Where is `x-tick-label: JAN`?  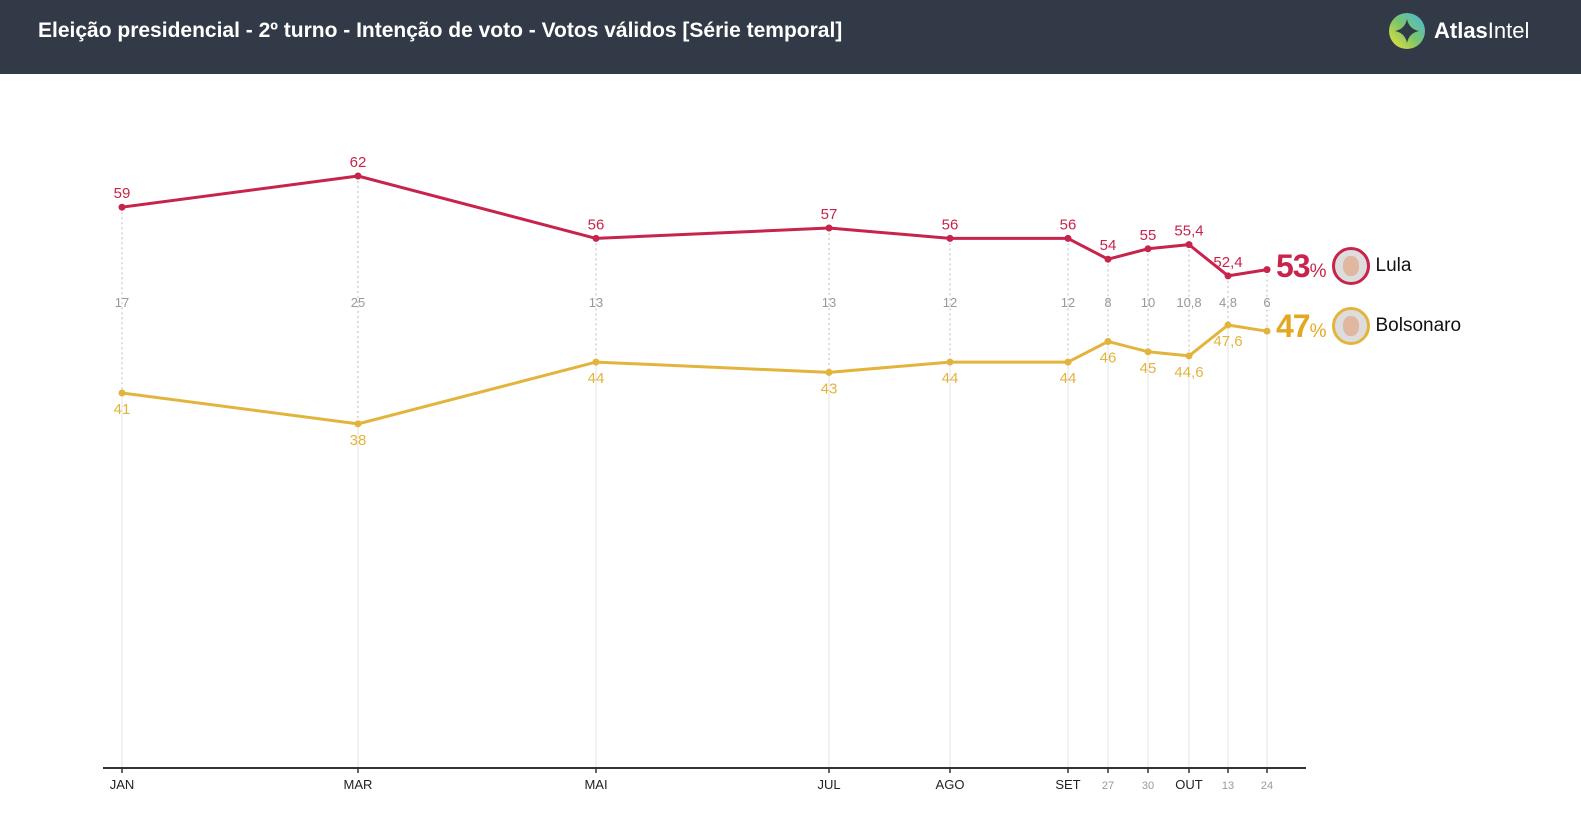 x-tick-label: JAN is located at coordinates (122, 784).